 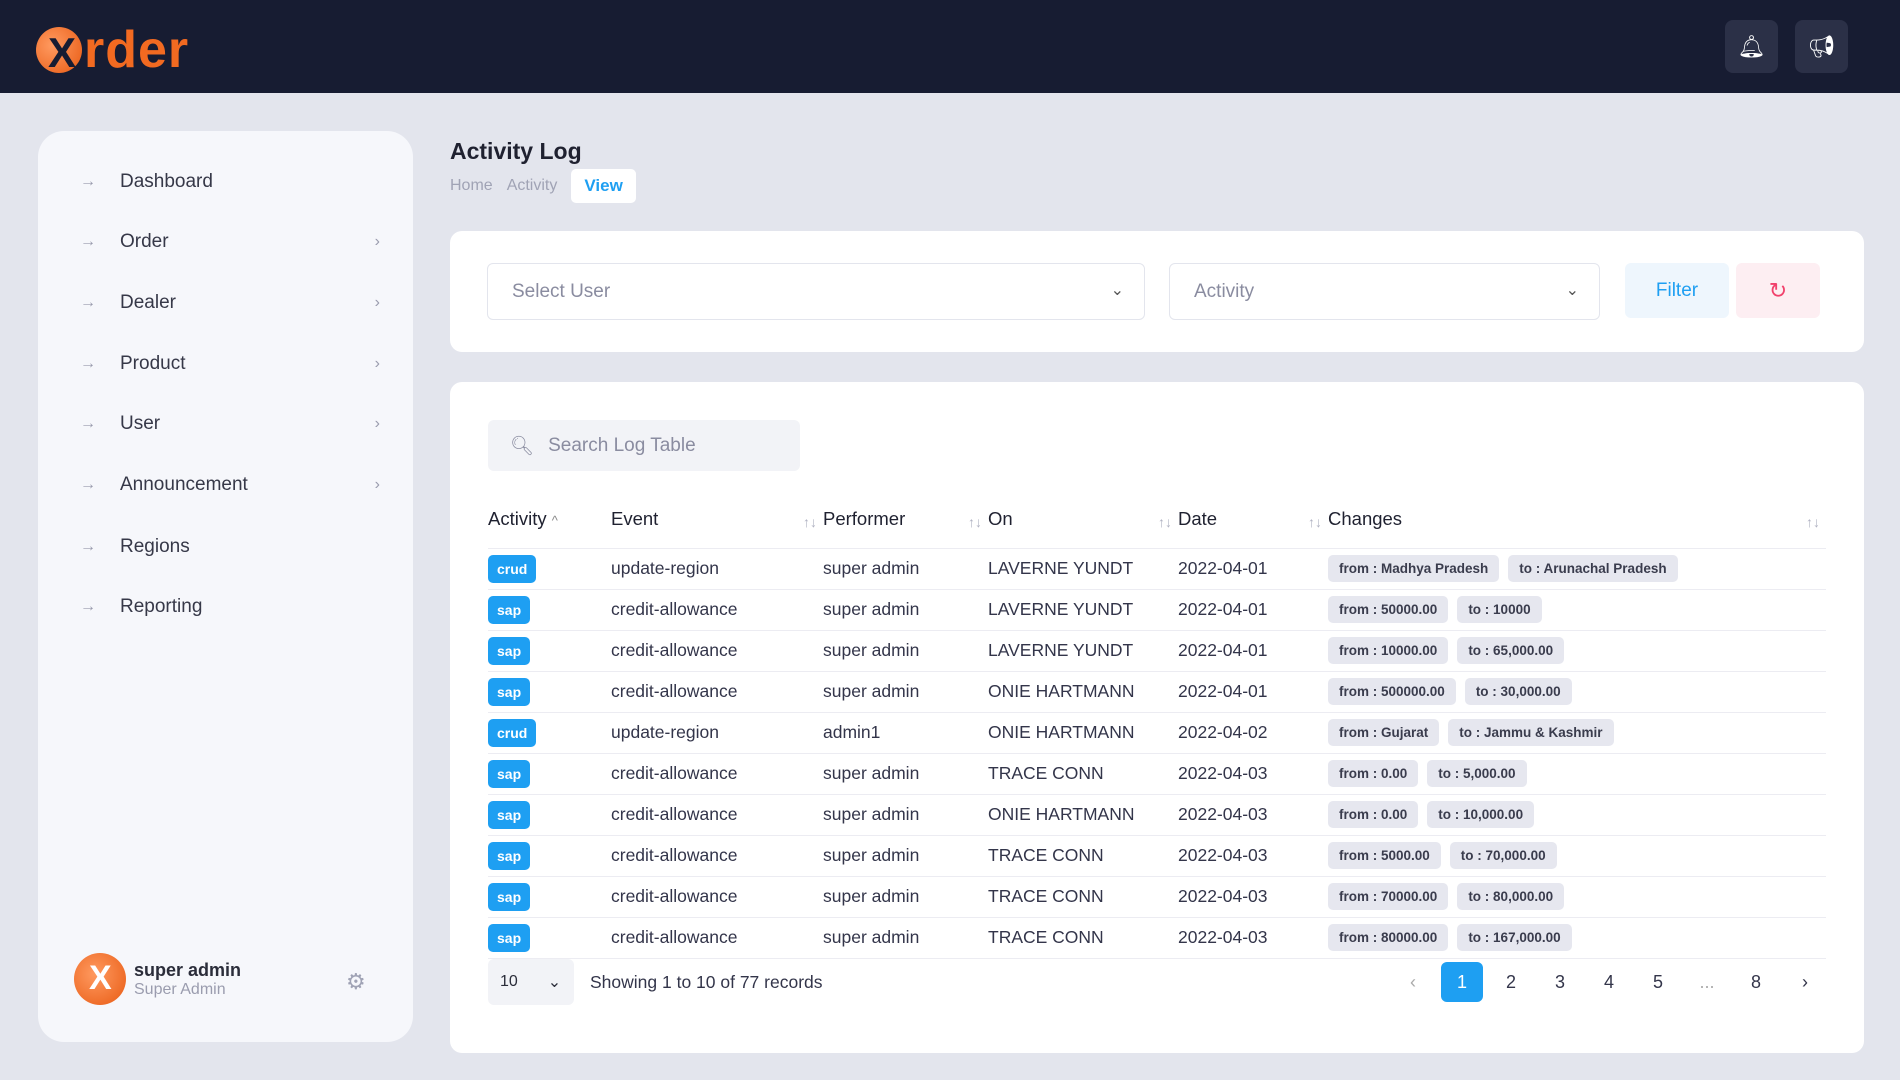 I want to click on chevron-right-icon: ›, so click(x=377, y=484).